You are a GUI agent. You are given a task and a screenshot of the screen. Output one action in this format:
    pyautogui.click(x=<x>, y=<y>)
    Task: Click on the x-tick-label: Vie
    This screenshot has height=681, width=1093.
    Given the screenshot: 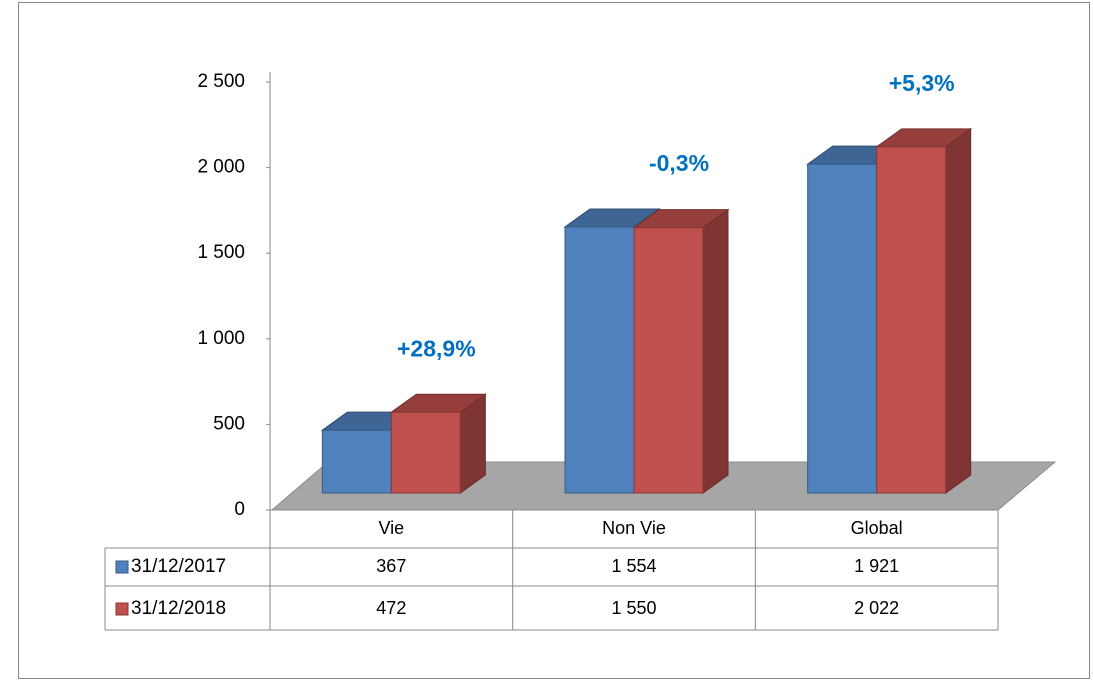 What is the action you would take?
    pyautogui.click(x=391, y=528)
    